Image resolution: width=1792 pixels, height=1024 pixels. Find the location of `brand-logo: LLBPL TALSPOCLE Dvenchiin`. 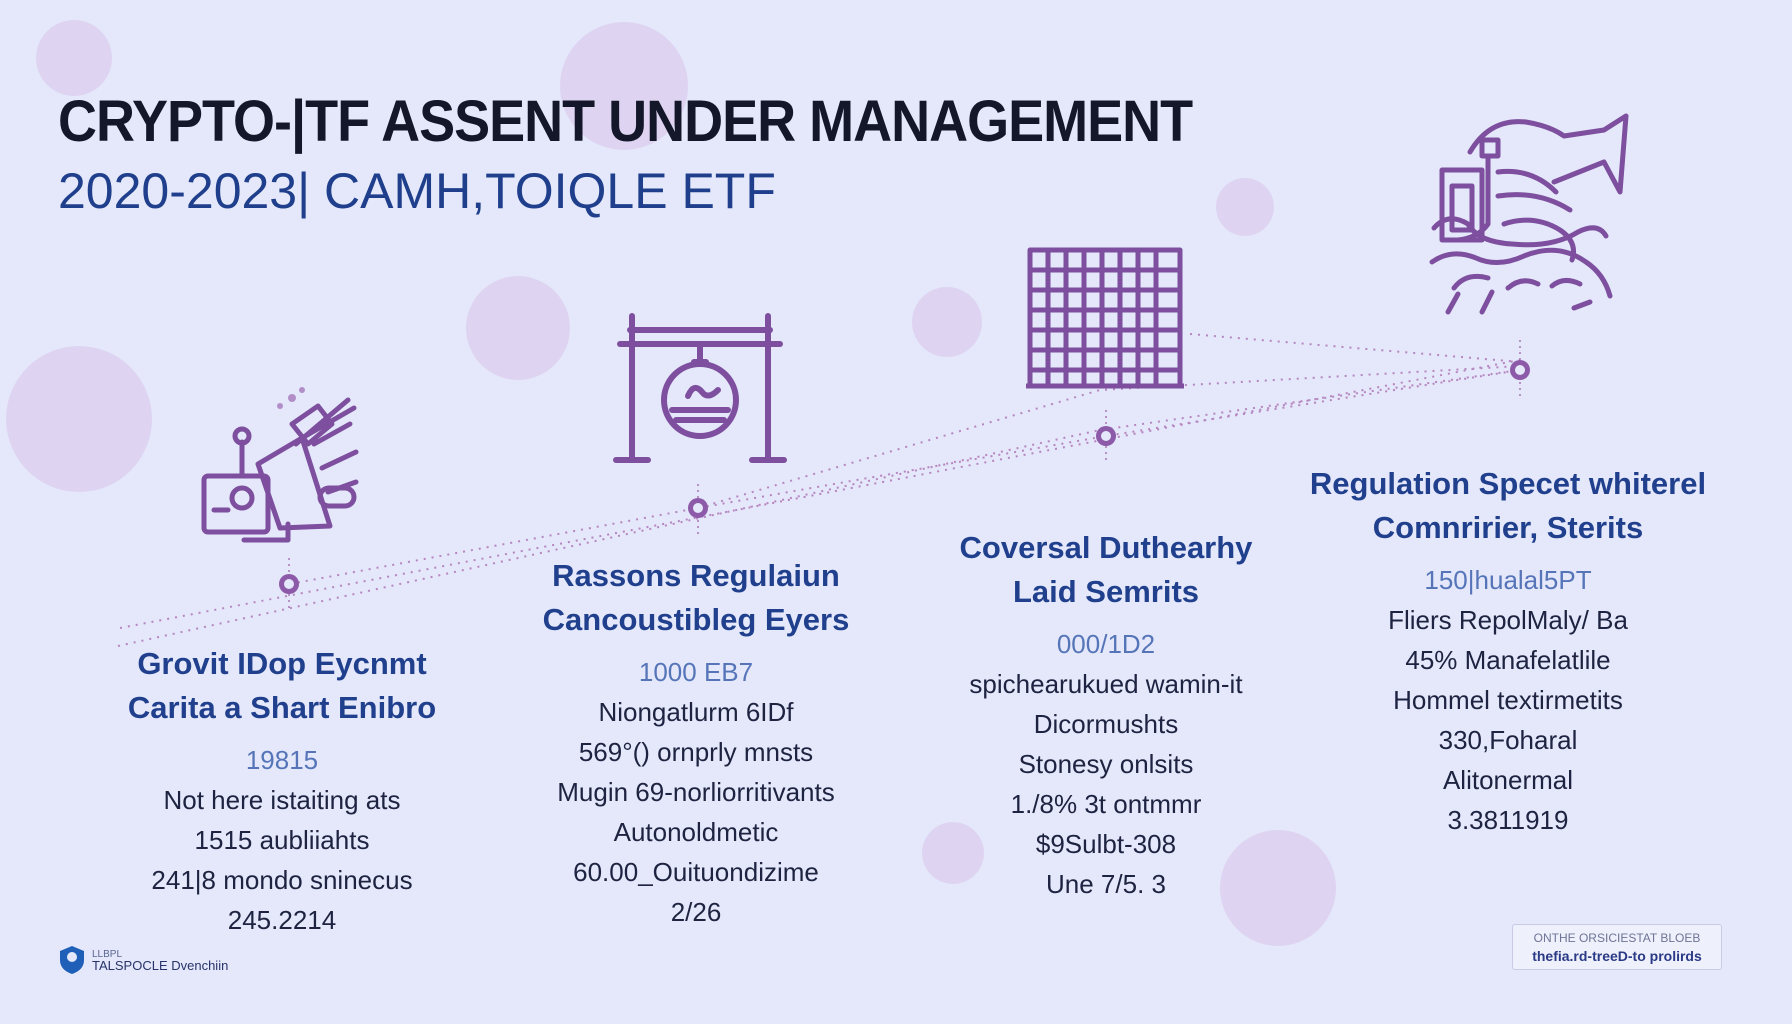

brand-logo: LLBPL TALSPOCLE Dvenchiin is located at coordinates (143, 960).